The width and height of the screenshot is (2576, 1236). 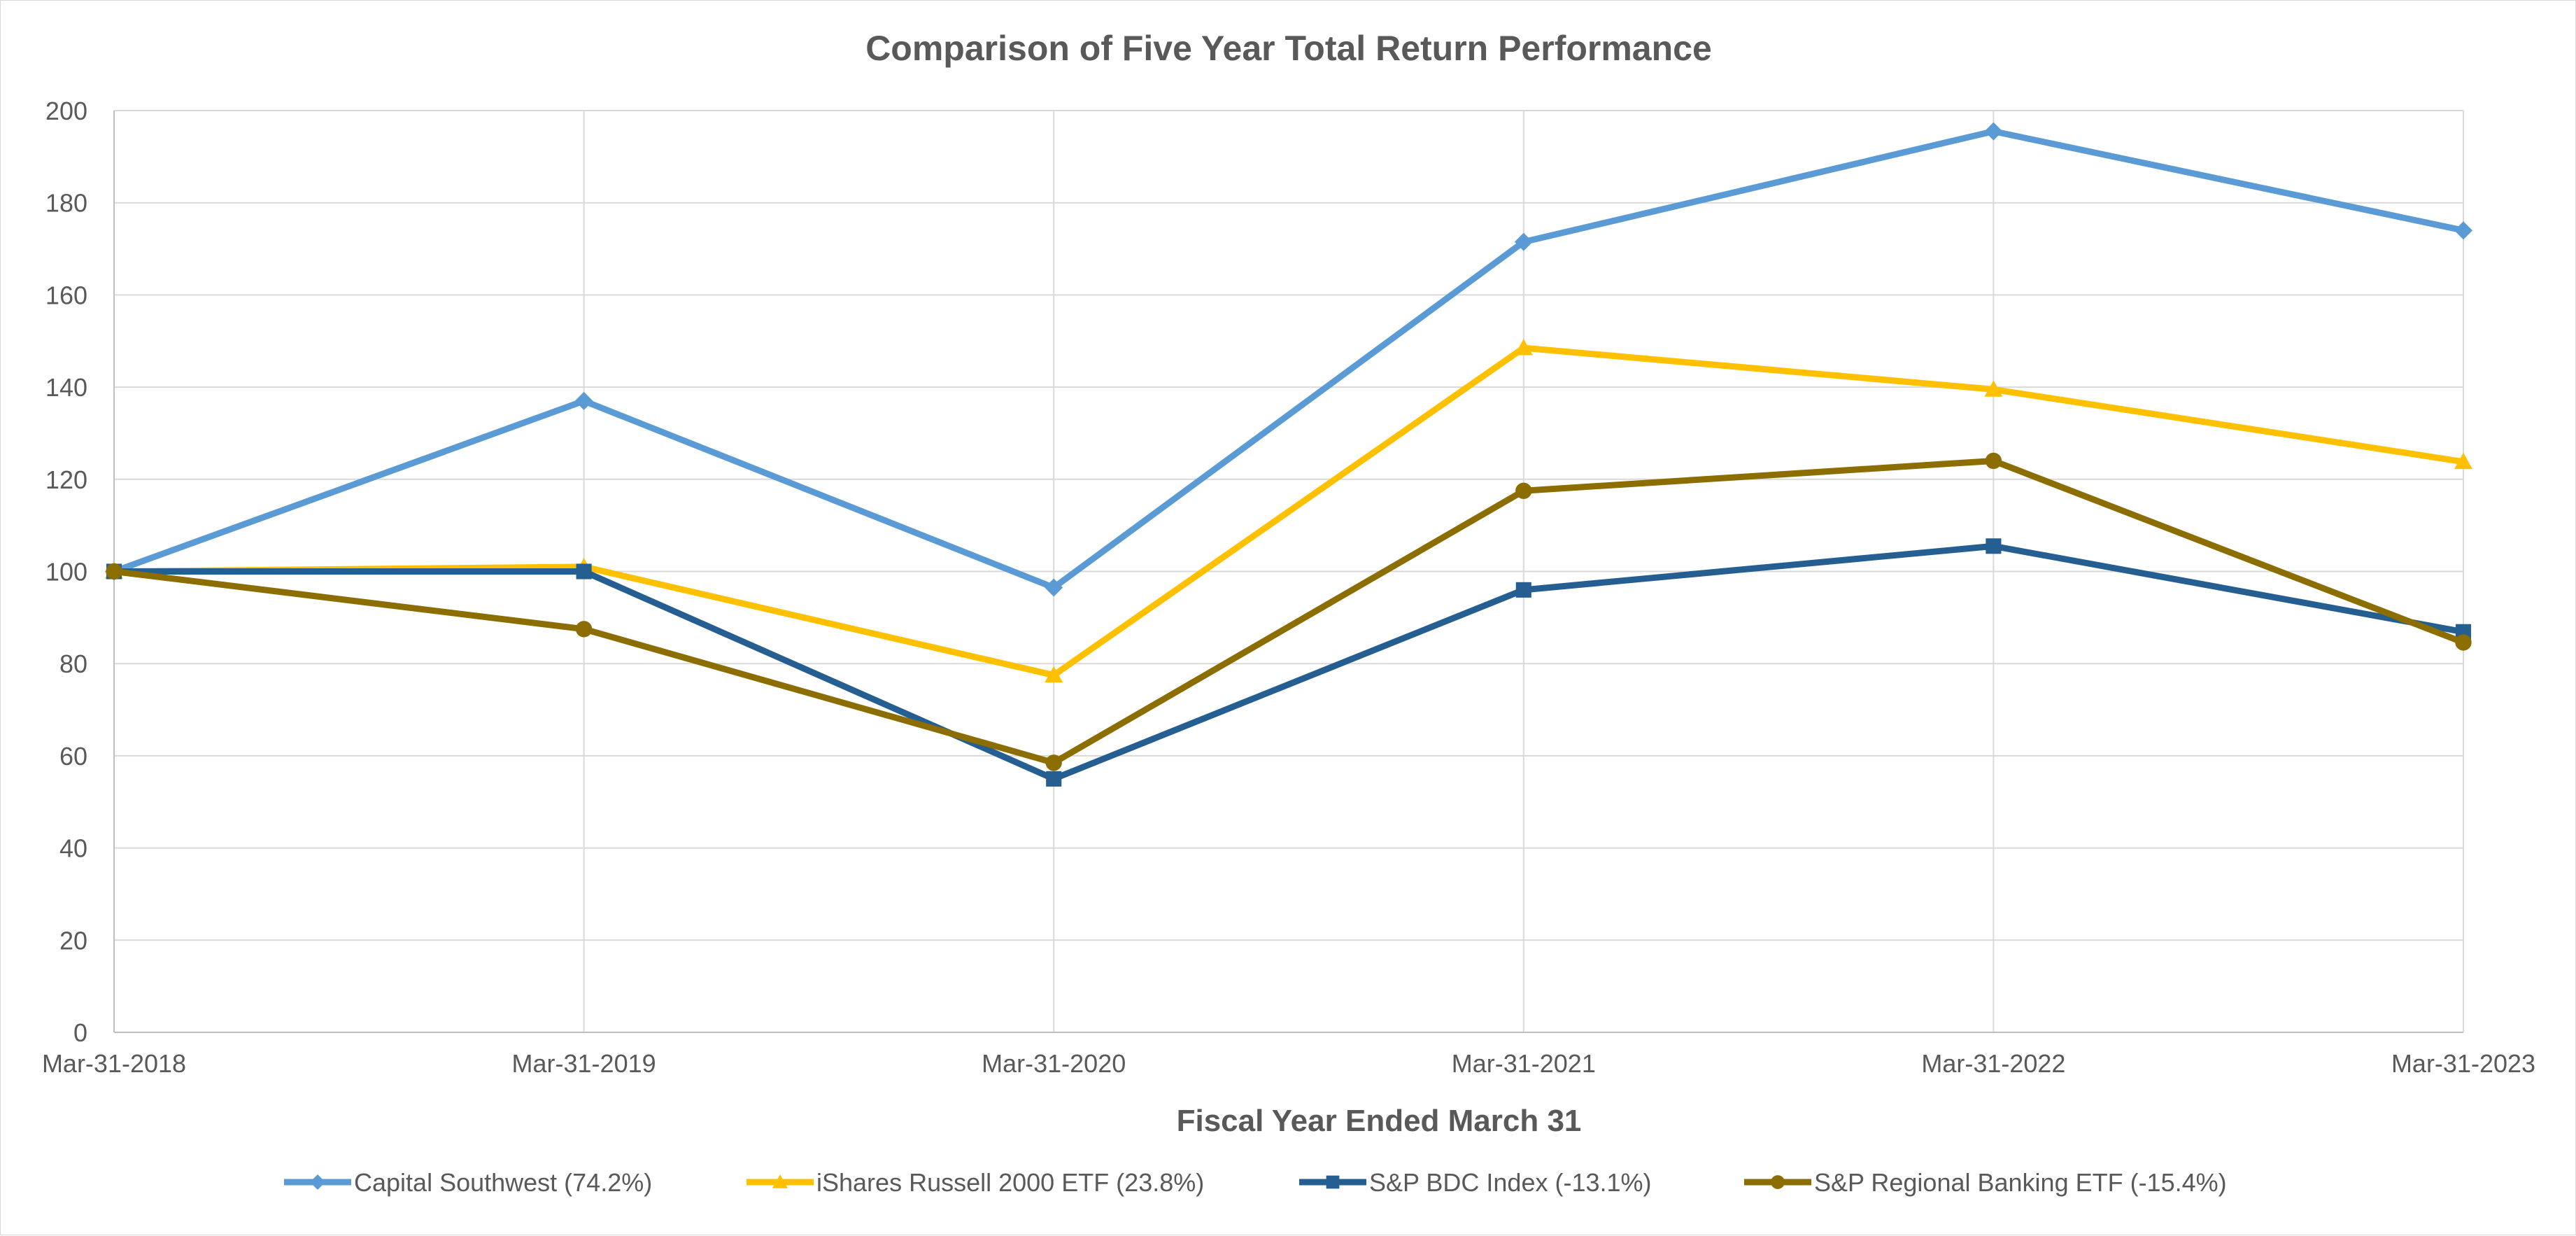 What do you see at coordinates (66, 203) in the screenshot?
I see `y-tick-label: 180` at bounding box center [66, 203].